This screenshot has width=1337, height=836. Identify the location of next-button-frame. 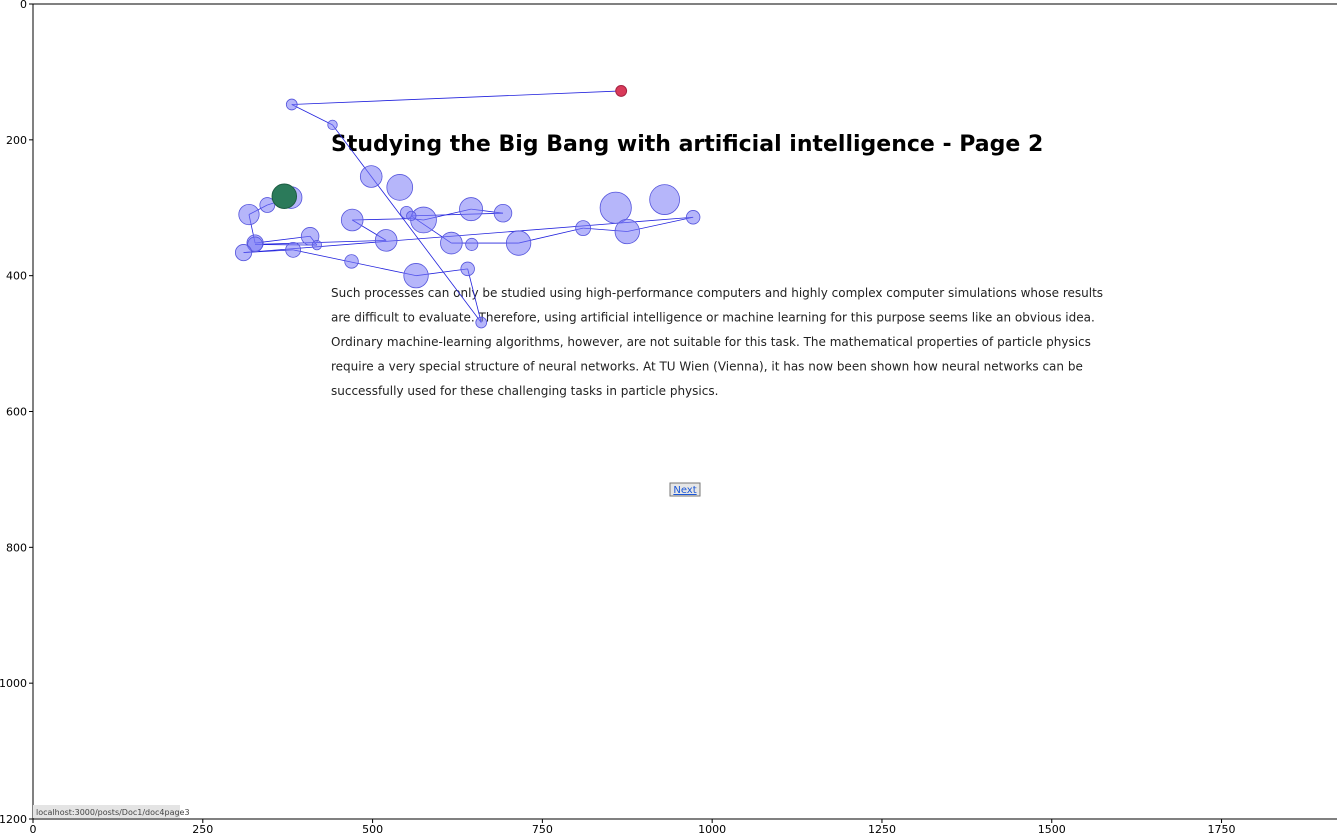
(685, 489).